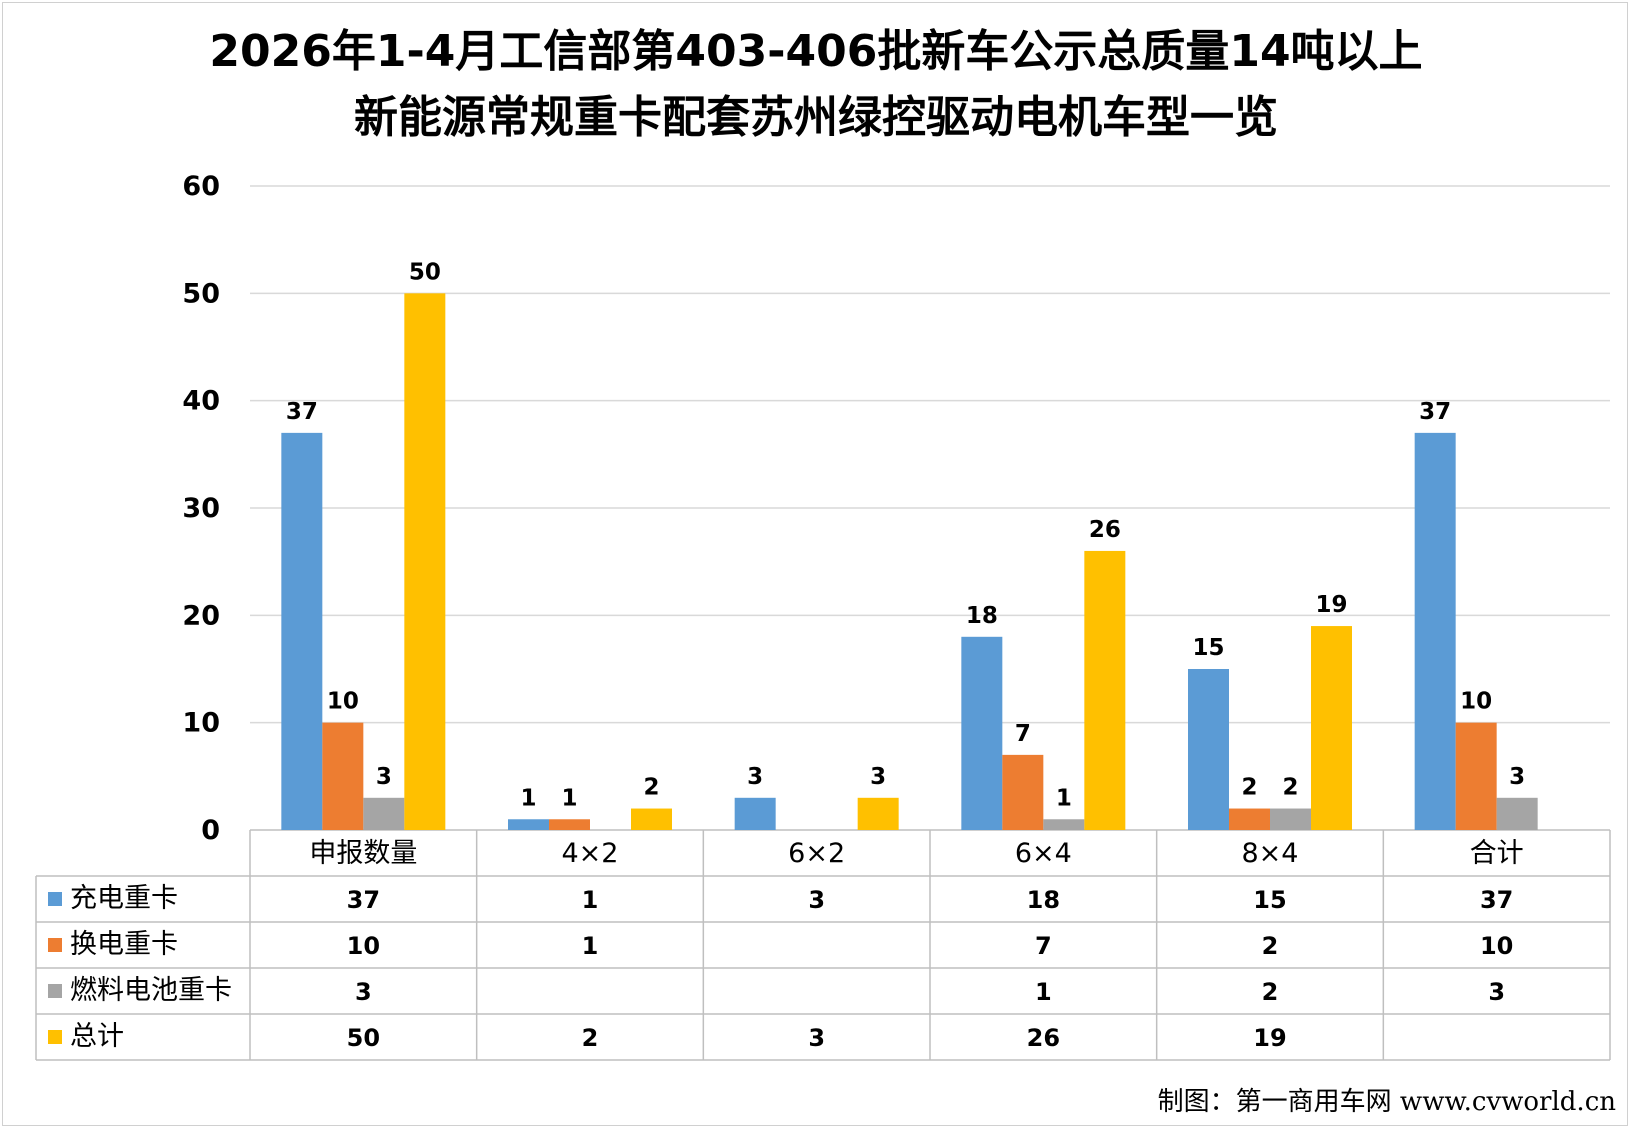 This screenshot has width=1632, height=1130. I want to click on x-category-label: 6×4, so click(1043, 853).